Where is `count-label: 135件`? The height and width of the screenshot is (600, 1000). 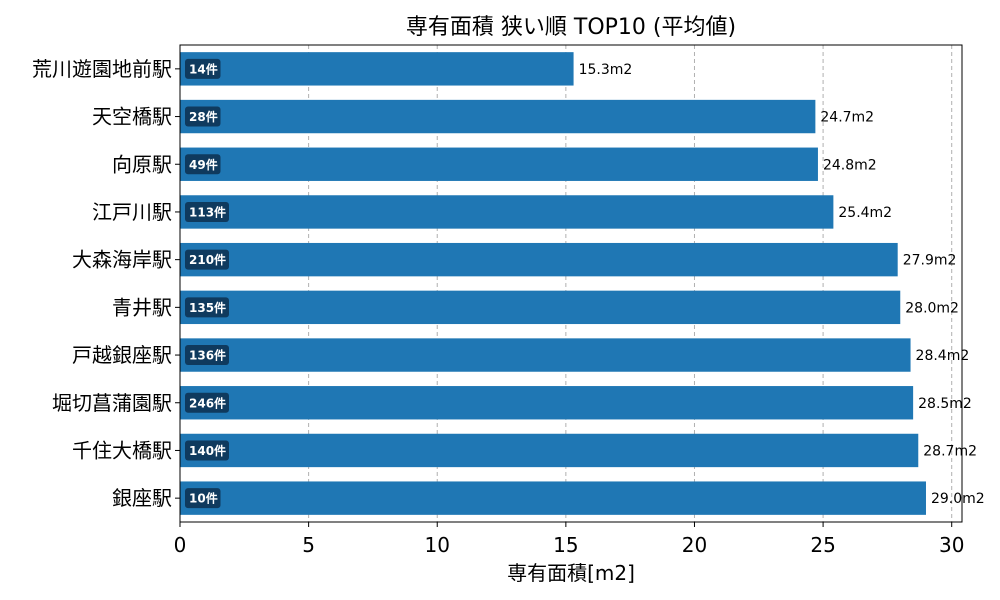
count-label: 135件 is located at coordinates (207, 307).